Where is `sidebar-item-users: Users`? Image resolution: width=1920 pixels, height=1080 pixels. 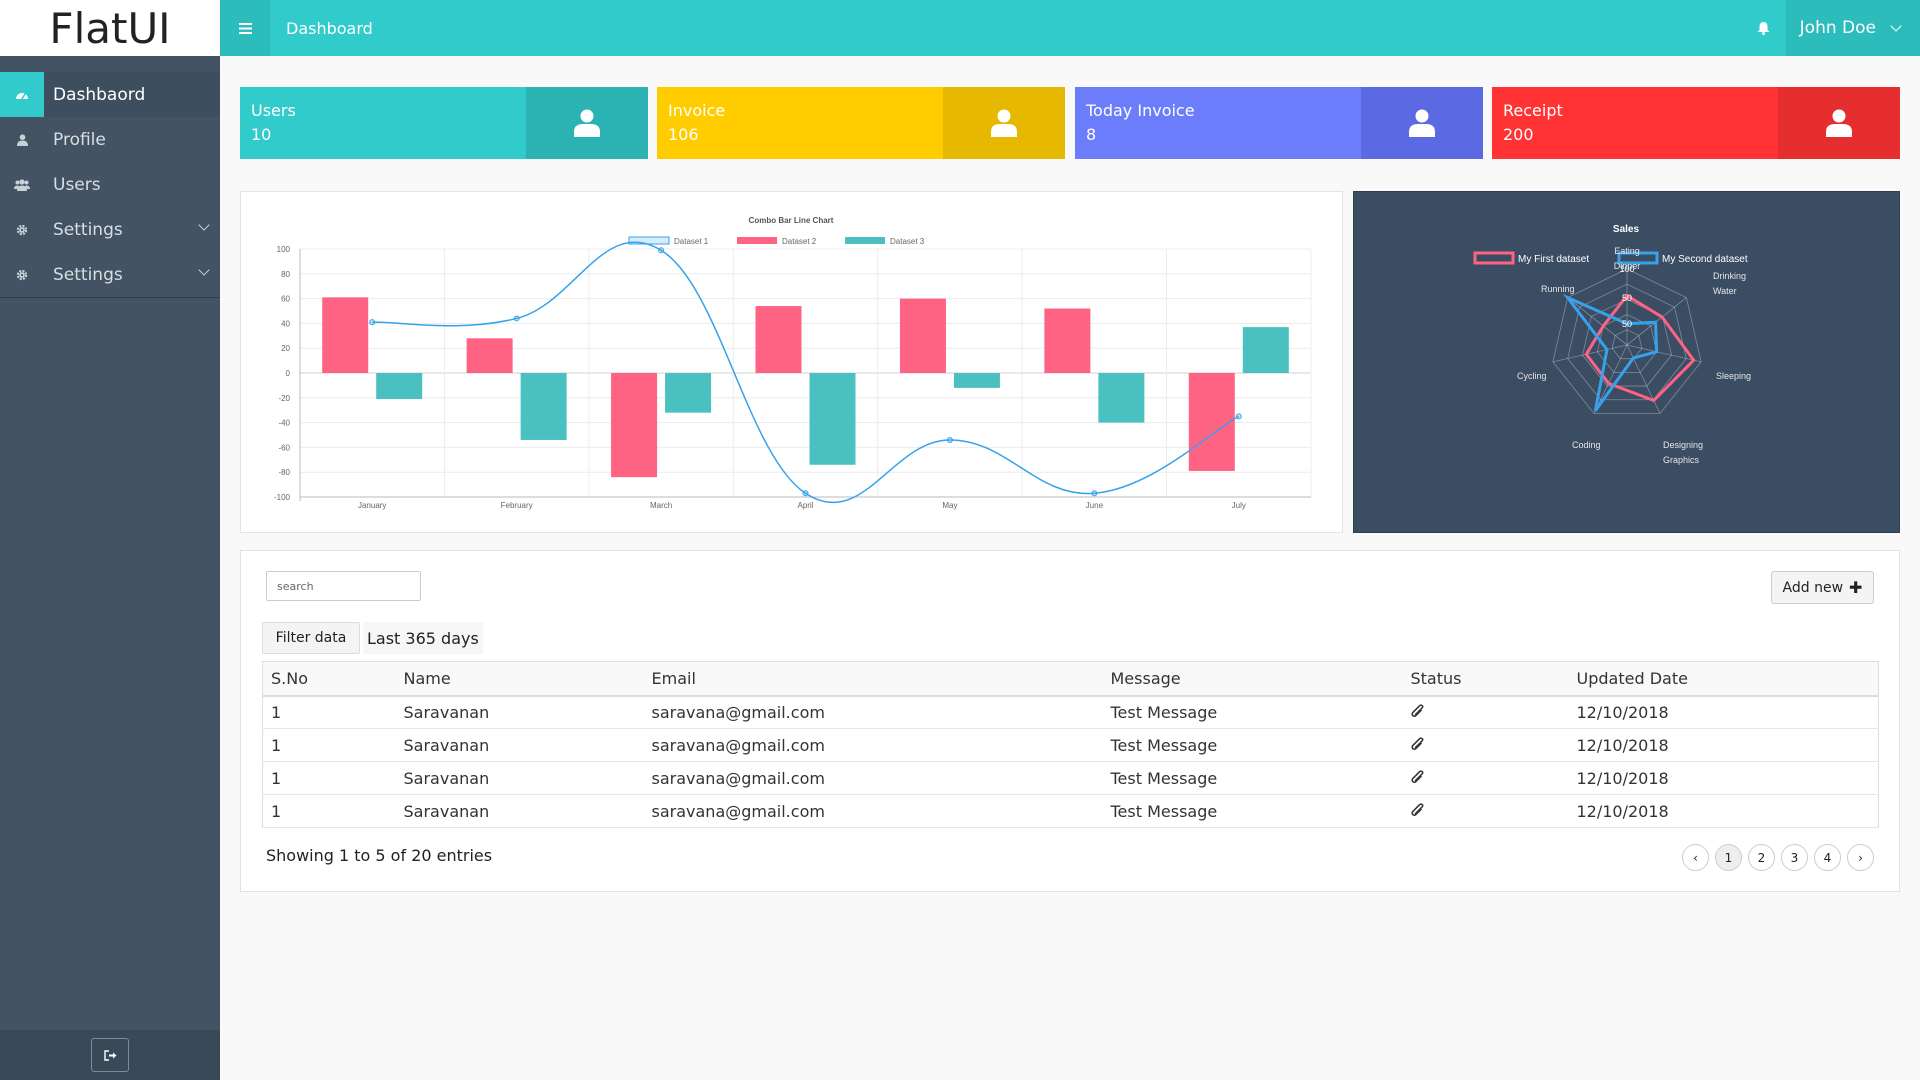 sidebar-item-users: Users is located at coordinates (110, 184).